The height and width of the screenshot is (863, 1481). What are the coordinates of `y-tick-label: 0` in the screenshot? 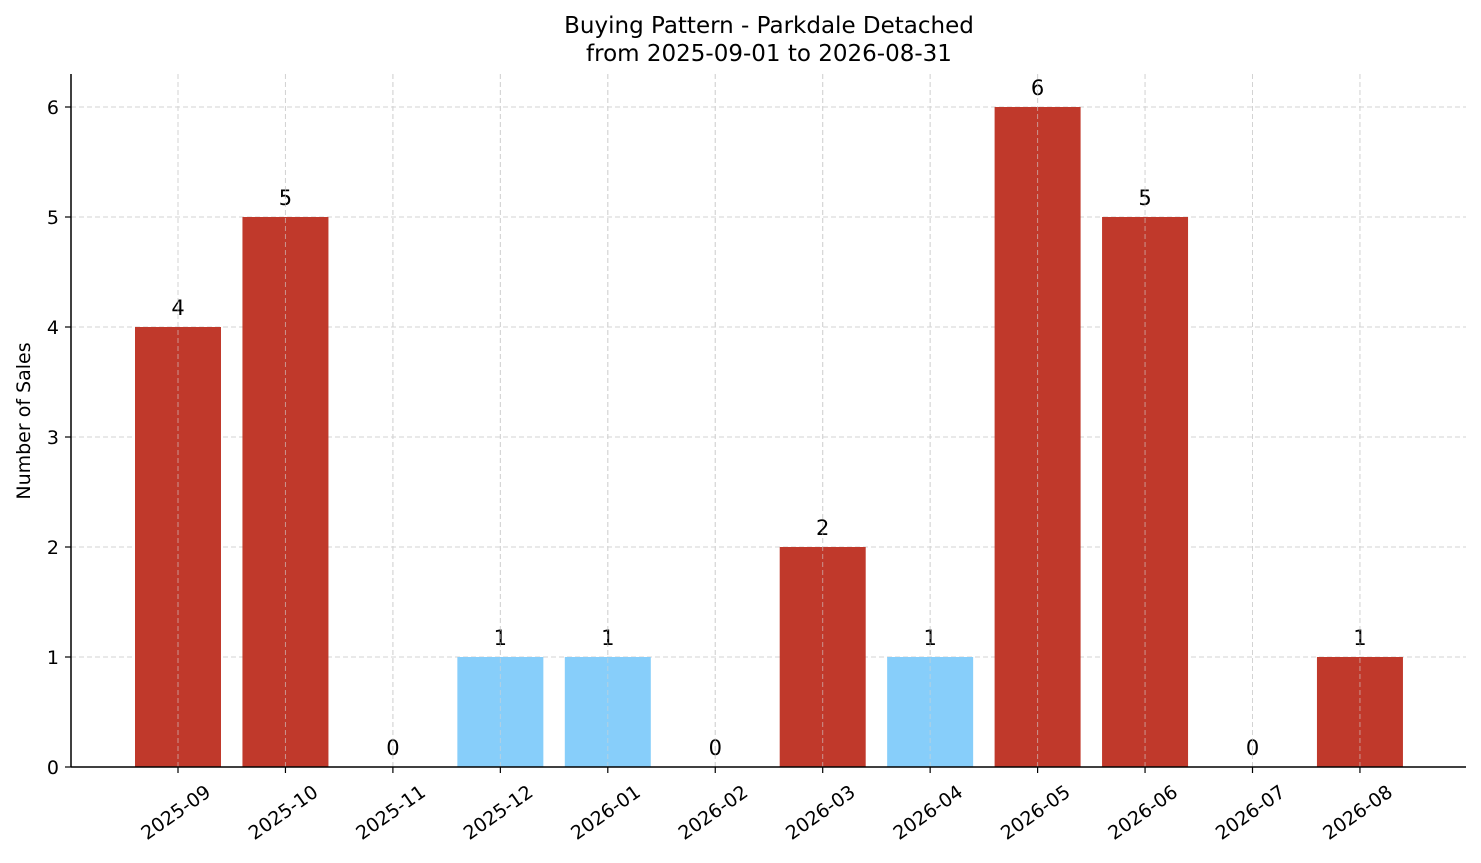 It's located at (53, 768).